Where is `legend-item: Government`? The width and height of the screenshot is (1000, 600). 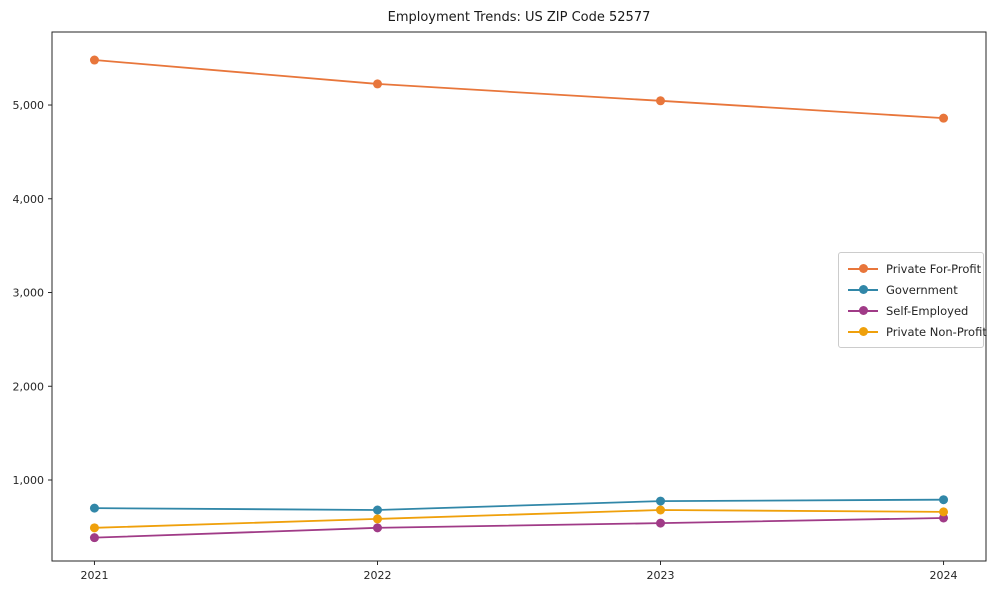 legend-item: Government is located at coordinates (911, 289).